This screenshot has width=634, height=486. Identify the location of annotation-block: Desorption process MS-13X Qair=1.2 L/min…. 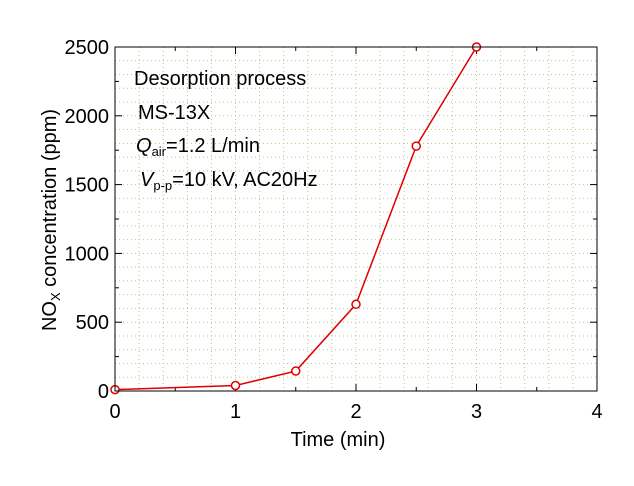
(226, 130).